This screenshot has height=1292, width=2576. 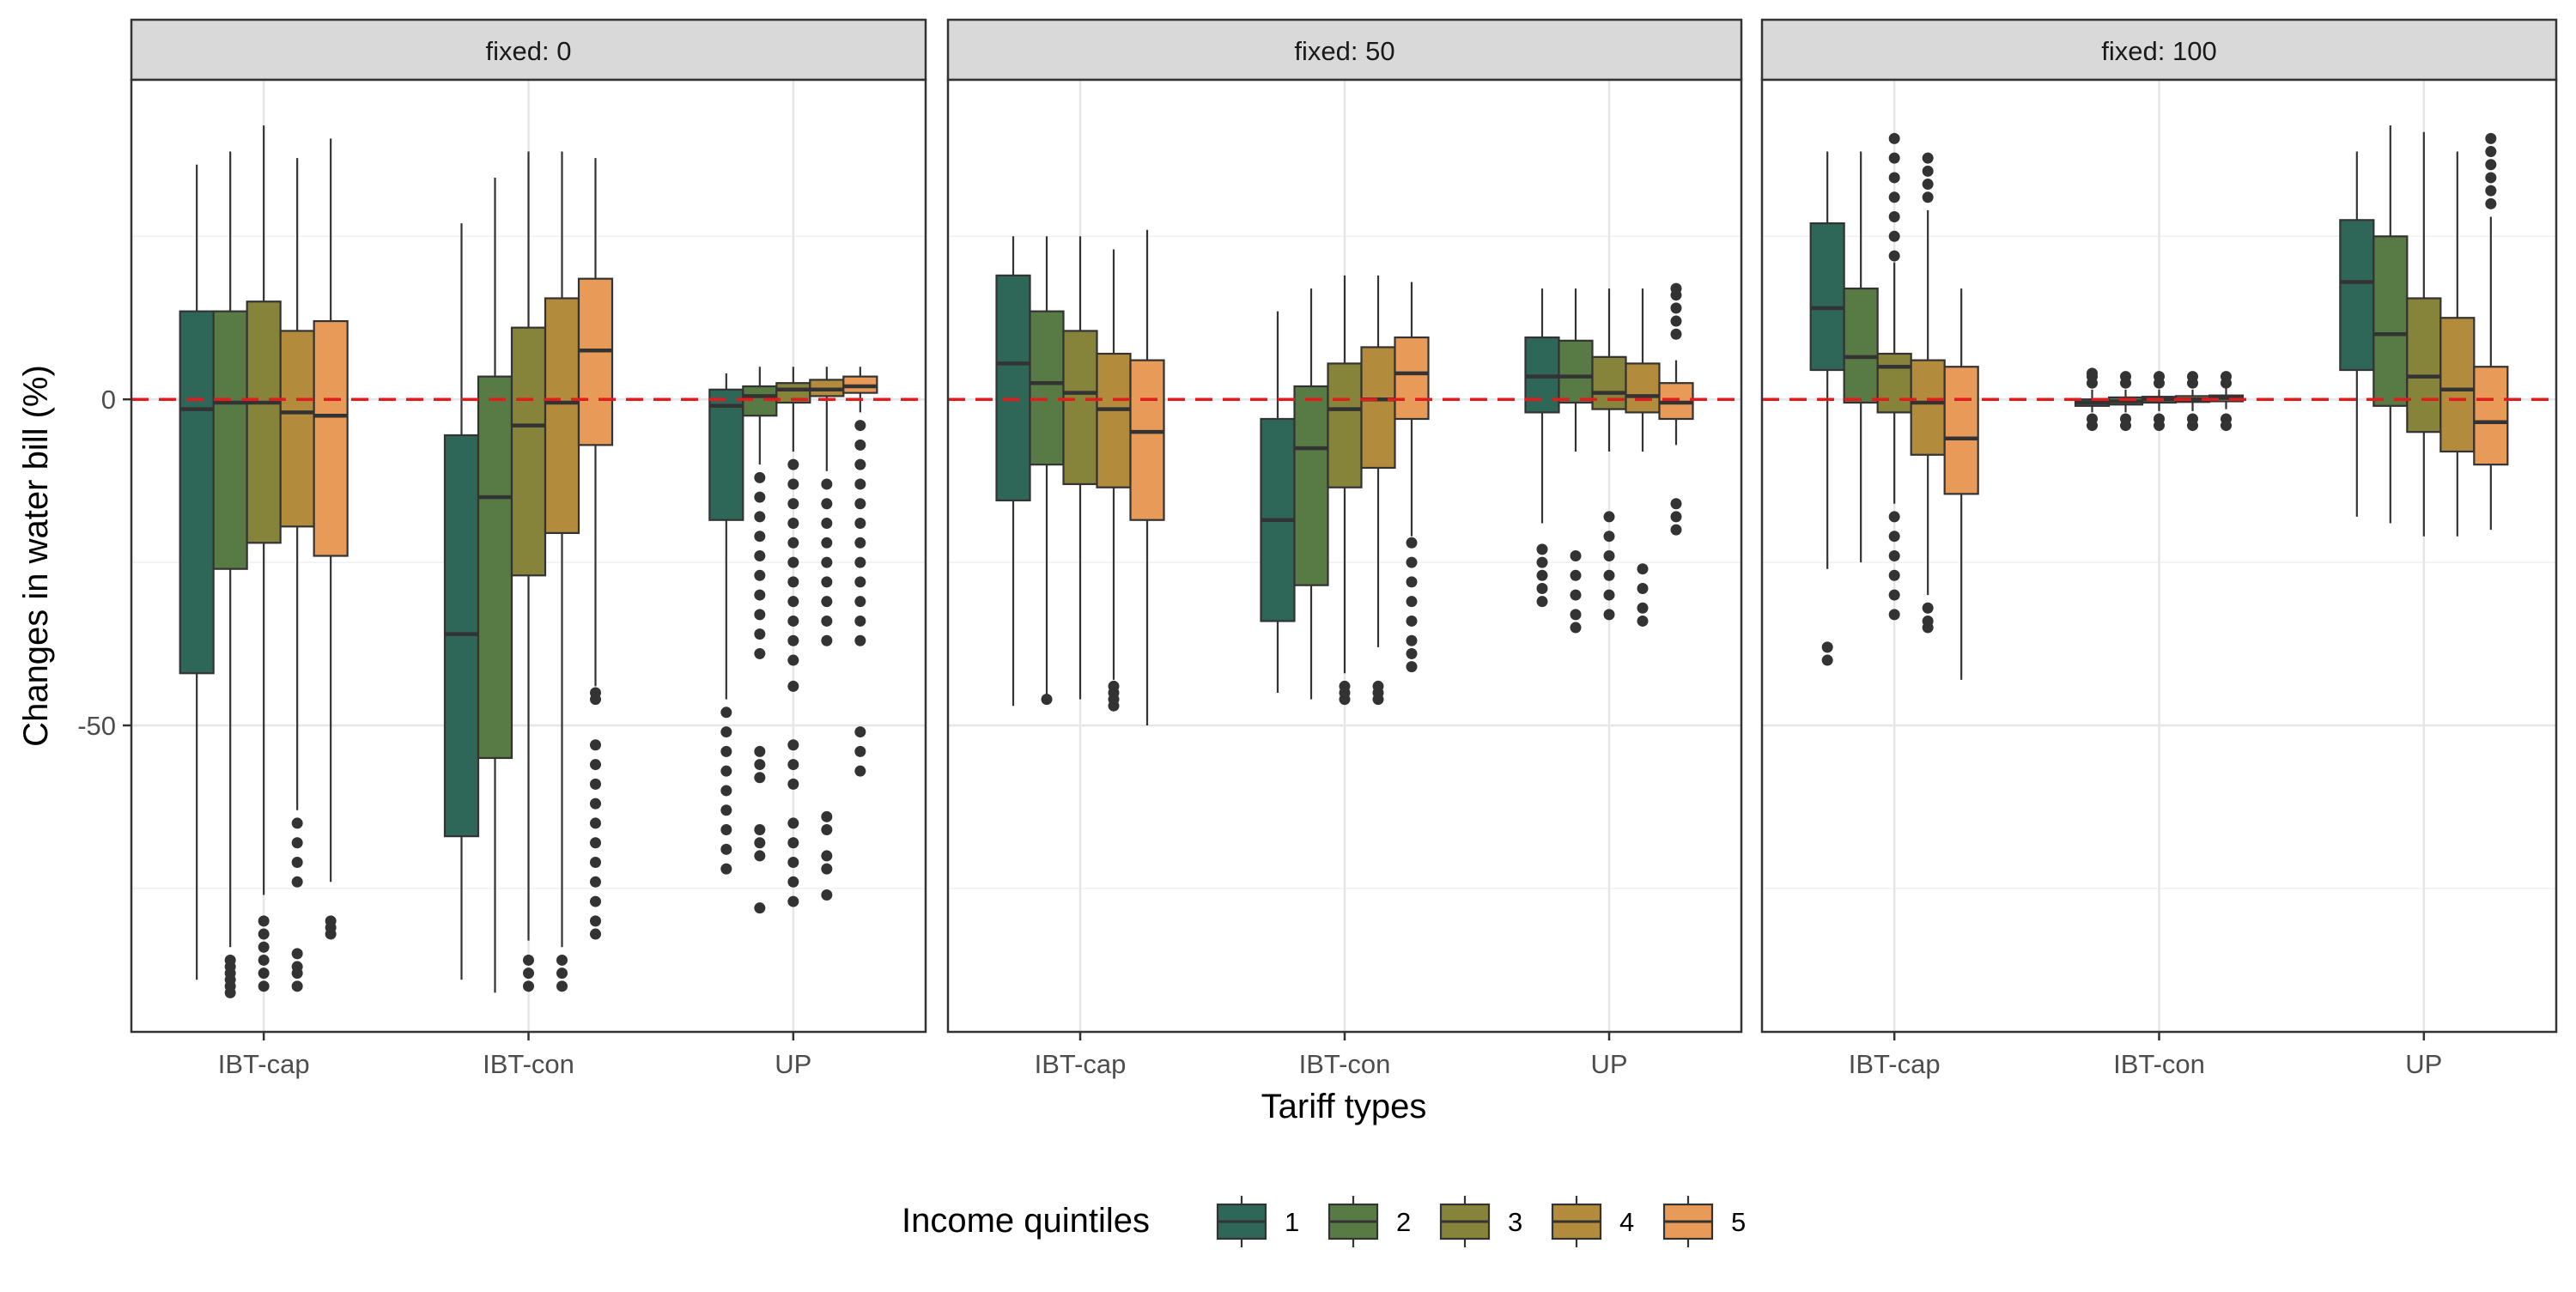 What do you see at coordinates (109, 400) in the screenshot?
I see `y-tick-label: 0` at bounding box center [109, 400].